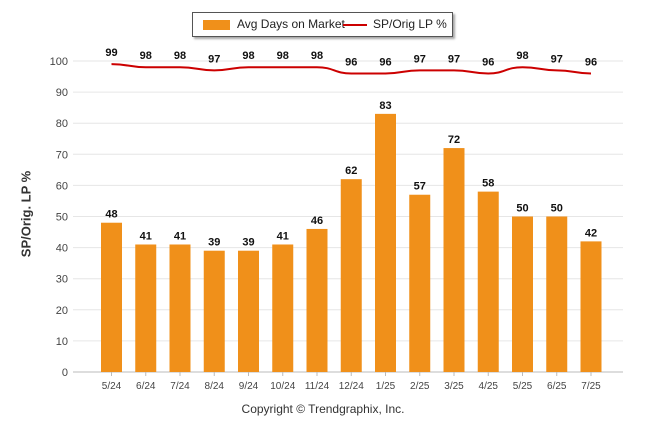 The image size is (646, 434). What do you see at coordinates (410, 24) in the screenshot?
I see `legend-label-line: SP/Orig LP %` at bounding box center [410, 24].